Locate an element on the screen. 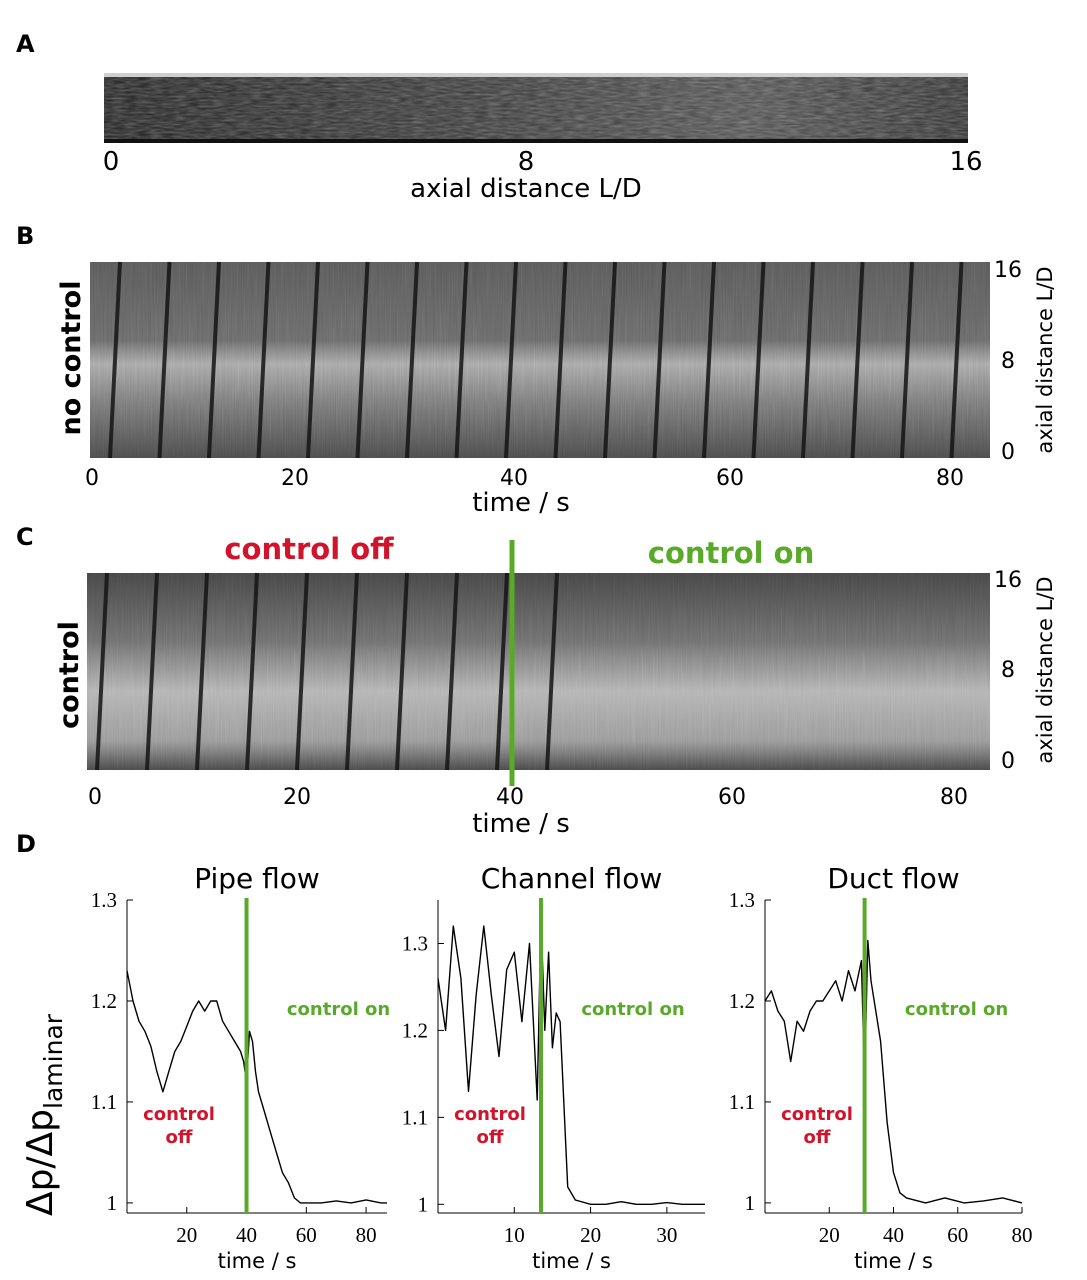 This screenshot has width=1087, height=1280. panel-c-label-on: control on is located at coordinates (731, 553).